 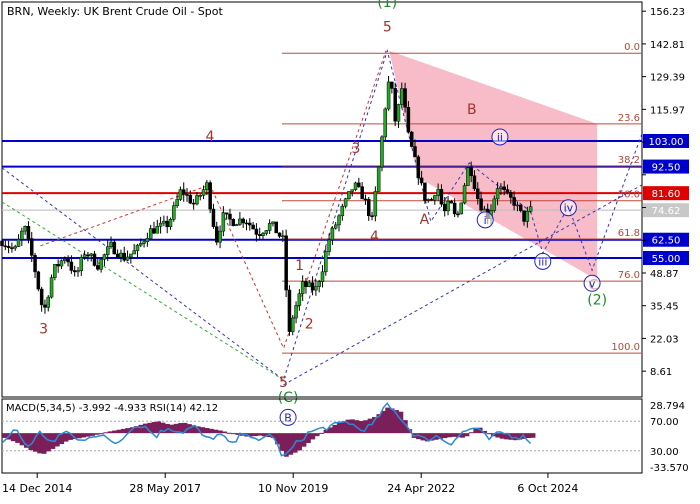 What do you see at coordinates (661, 372) in the screenshot?
I see `price-tick-label: 8.61` at bounding box center [661, 372].